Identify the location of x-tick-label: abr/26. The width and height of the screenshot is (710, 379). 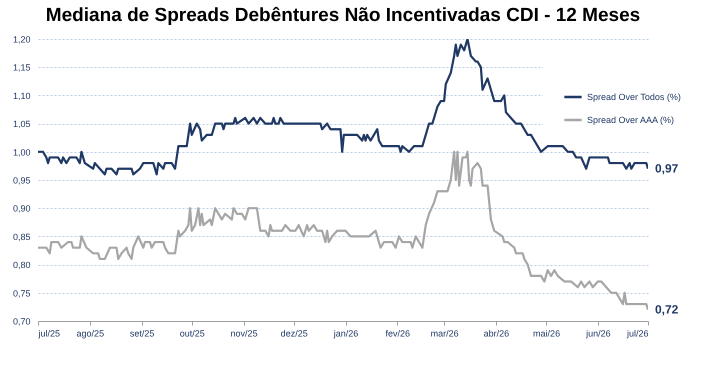
(497, 333).